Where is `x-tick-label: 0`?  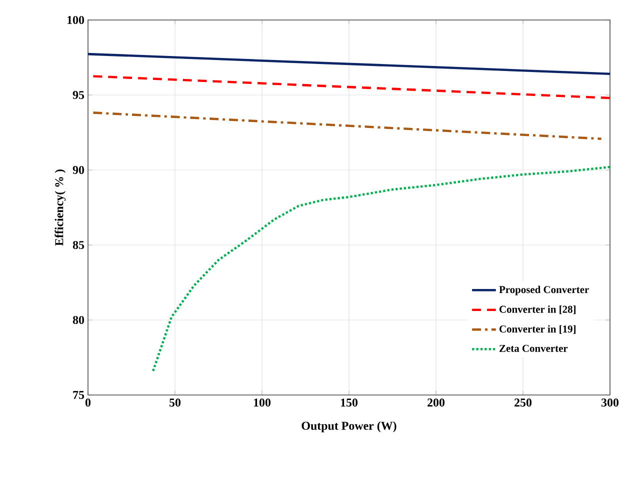
x-tick-label: 0 is located at coordinates (88, 402).